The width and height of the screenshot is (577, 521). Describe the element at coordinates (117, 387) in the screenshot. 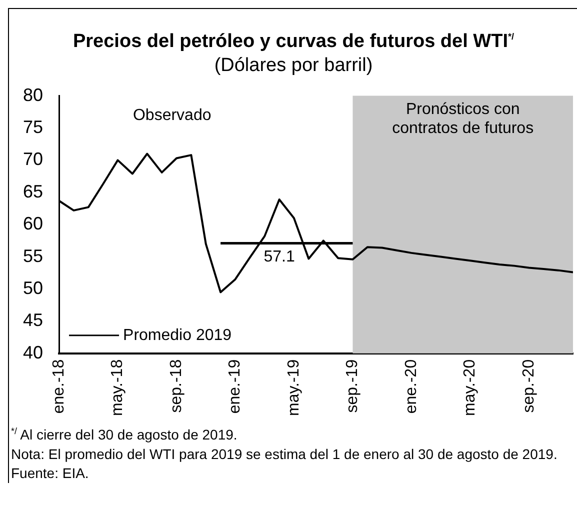

I see `x-tick-label: may.-18` at that location.